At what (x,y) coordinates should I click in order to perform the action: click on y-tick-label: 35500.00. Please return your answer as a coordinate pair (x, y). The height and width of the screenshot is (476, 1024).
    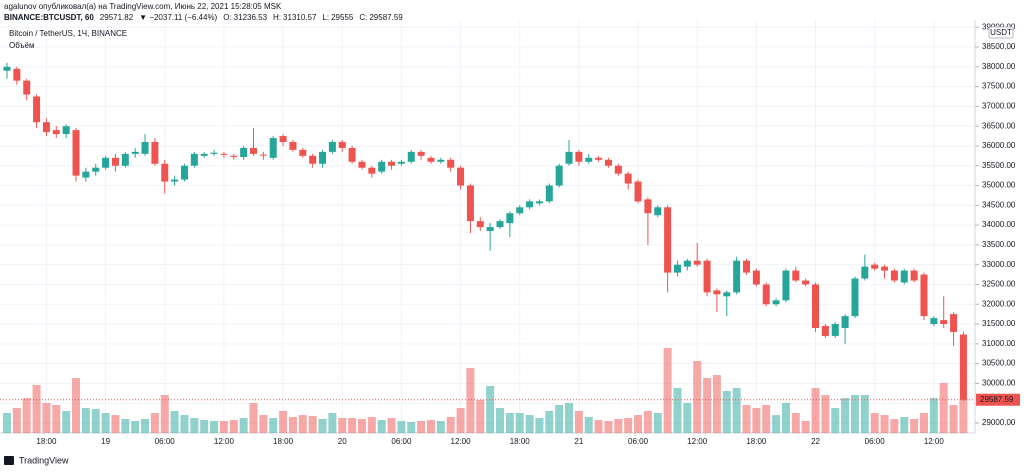
    Looking at the image, I should click on (999, 165).